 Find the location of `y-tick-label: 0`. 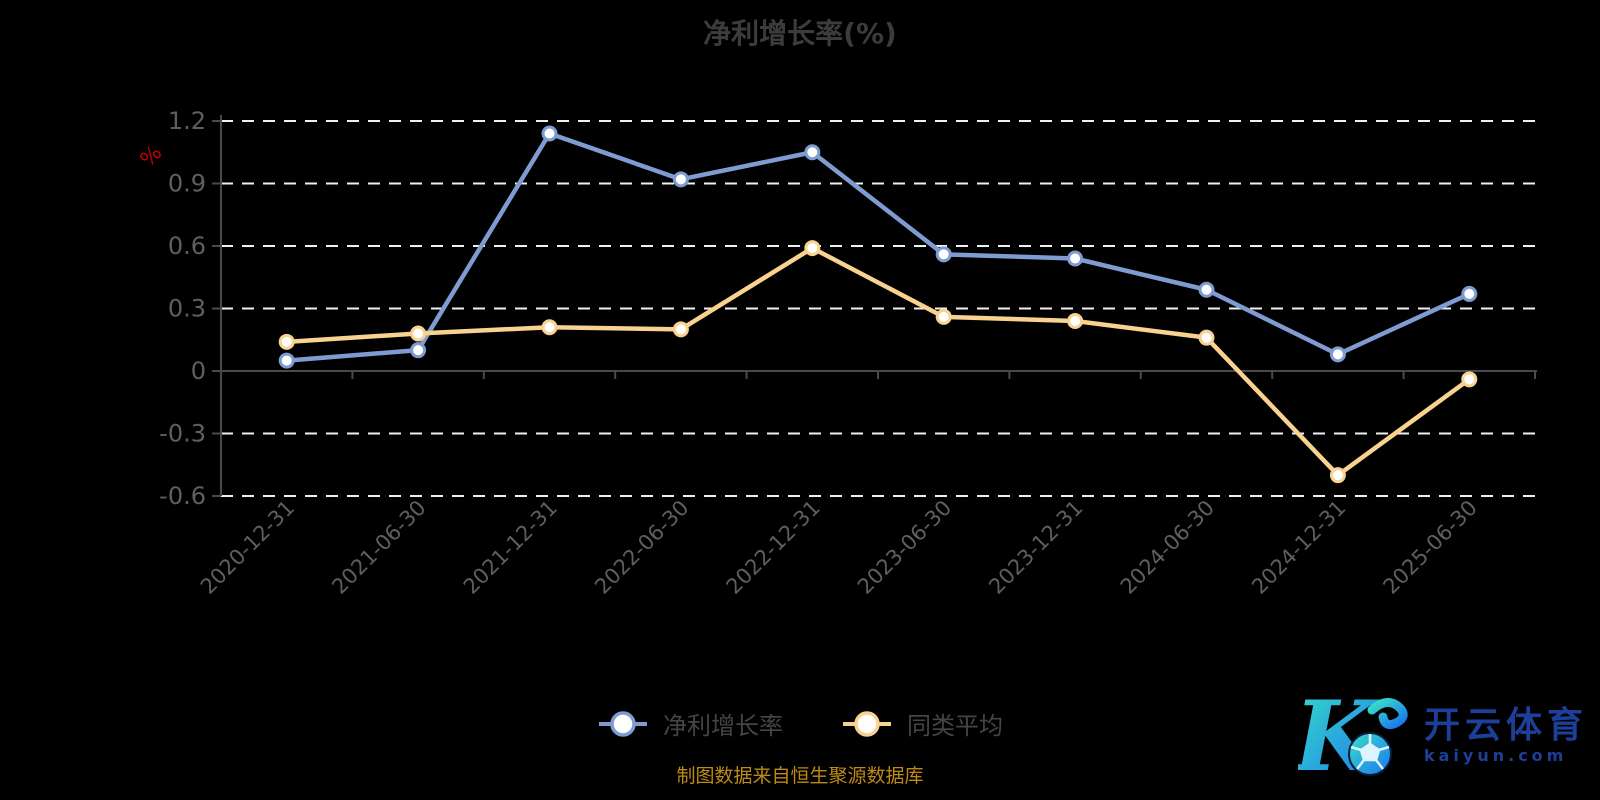

y-tick-label: 0 is located at coordinates (198, 371).